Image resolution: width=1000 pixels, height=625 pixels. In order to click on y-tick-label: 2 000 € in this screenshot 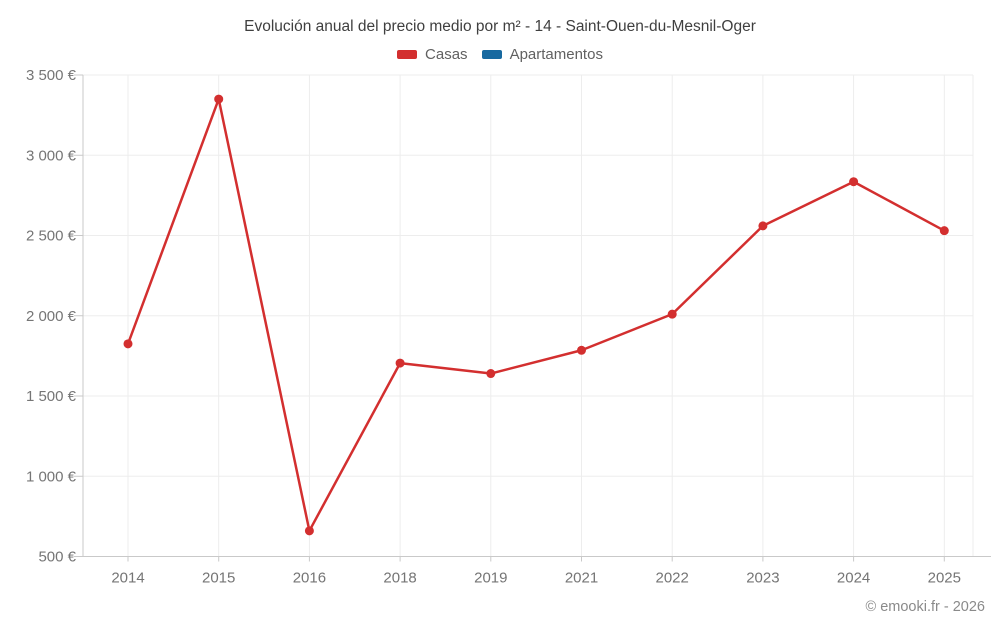, I will do `click(51, 316)`.